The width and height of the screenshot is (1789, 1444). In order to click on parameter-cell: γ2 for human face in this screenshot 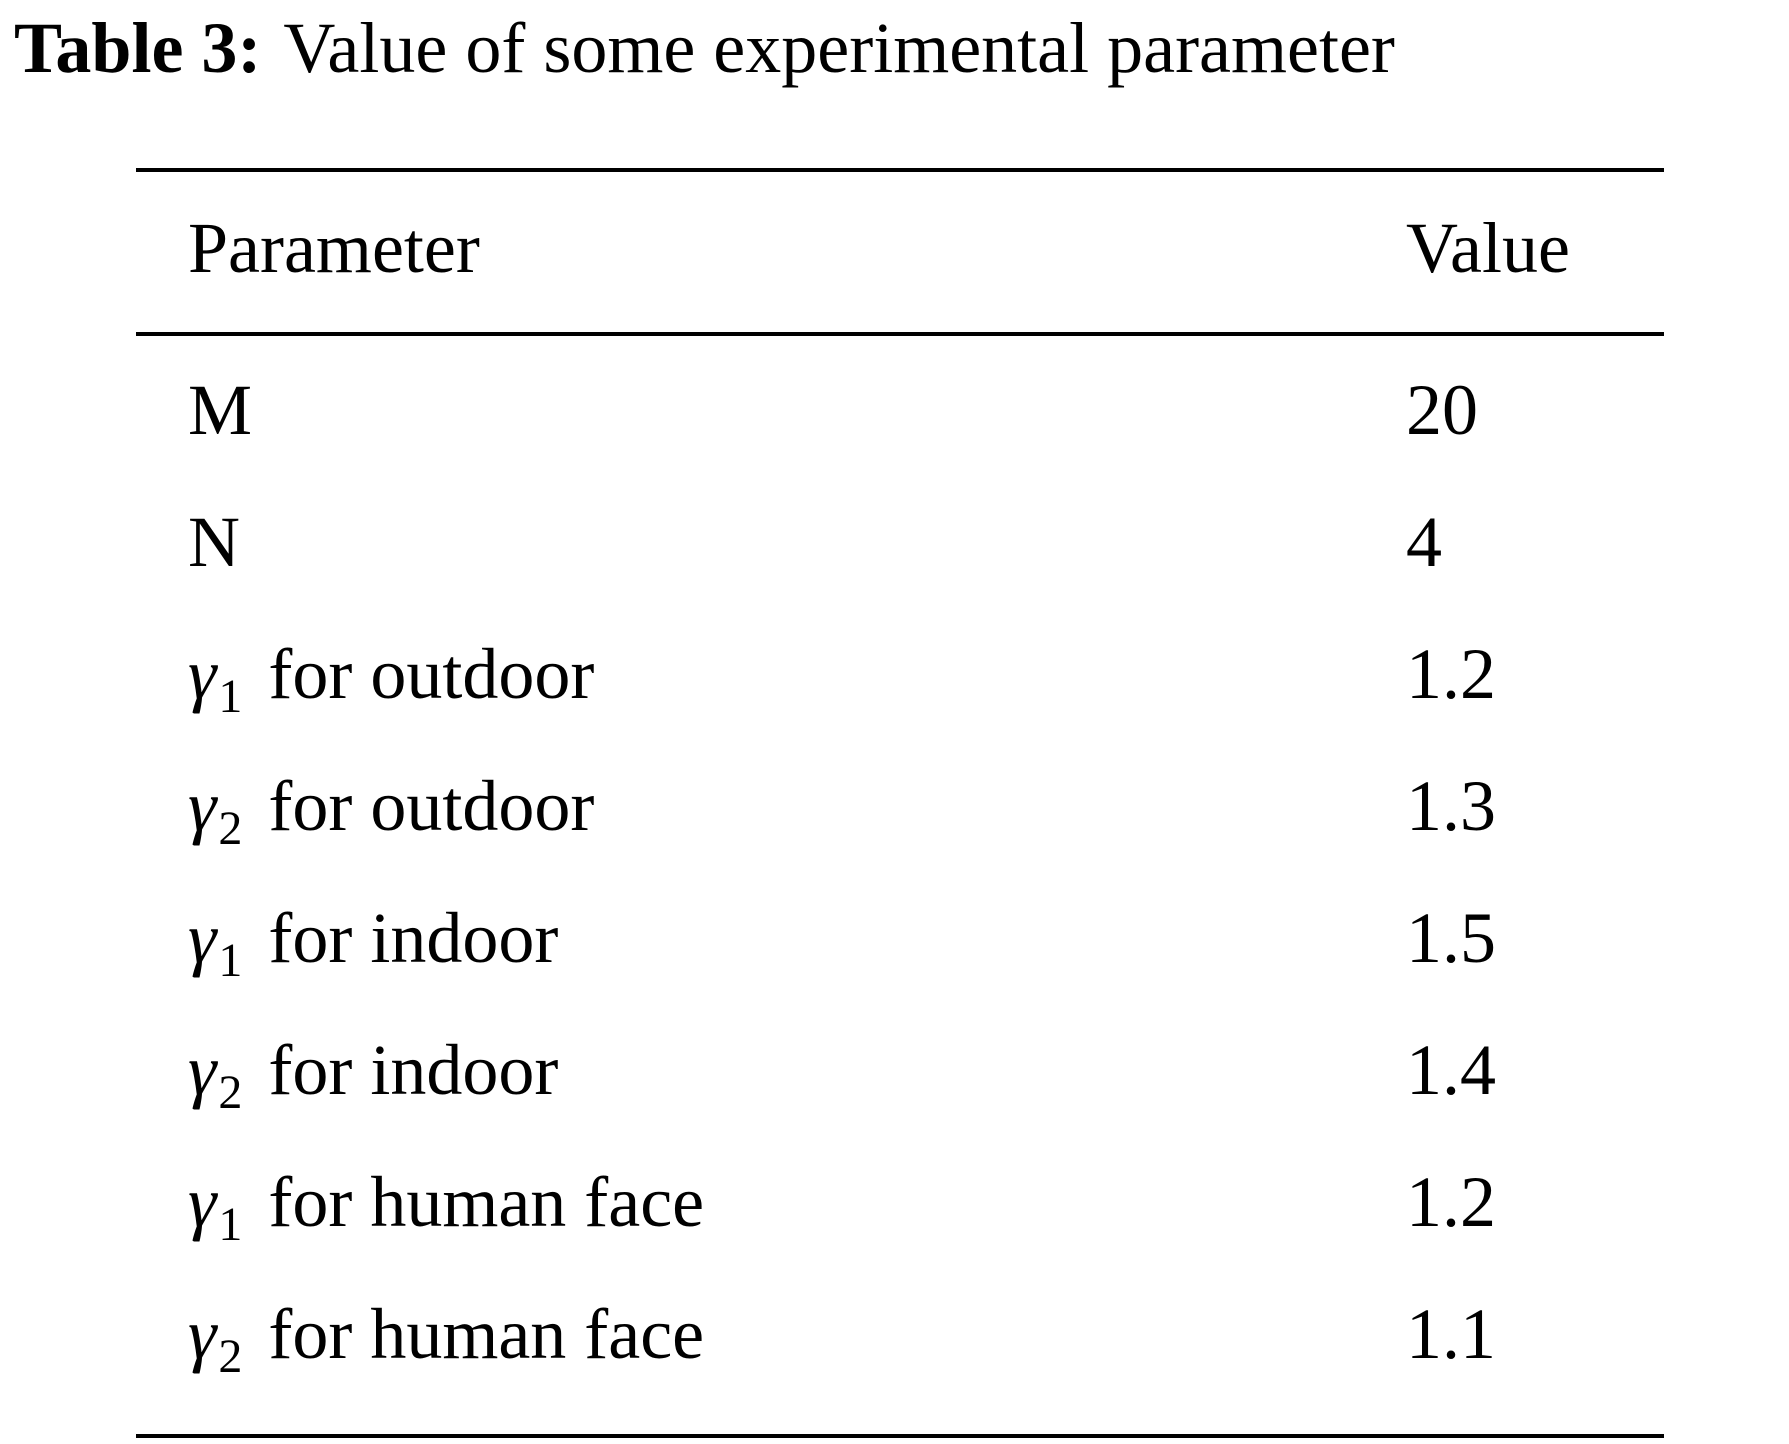, I will do `click(446, 1338)`.